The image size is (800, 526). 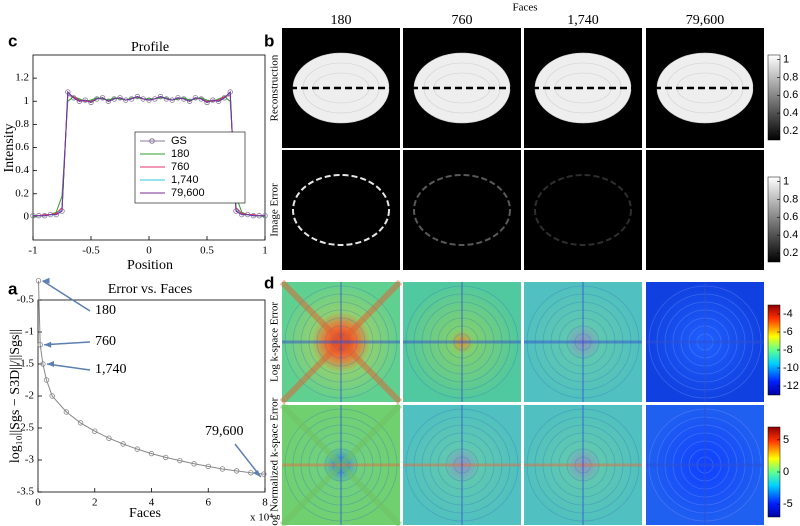 I want to click on colorbar-tick-label: 5, so click(x=786, y=440).